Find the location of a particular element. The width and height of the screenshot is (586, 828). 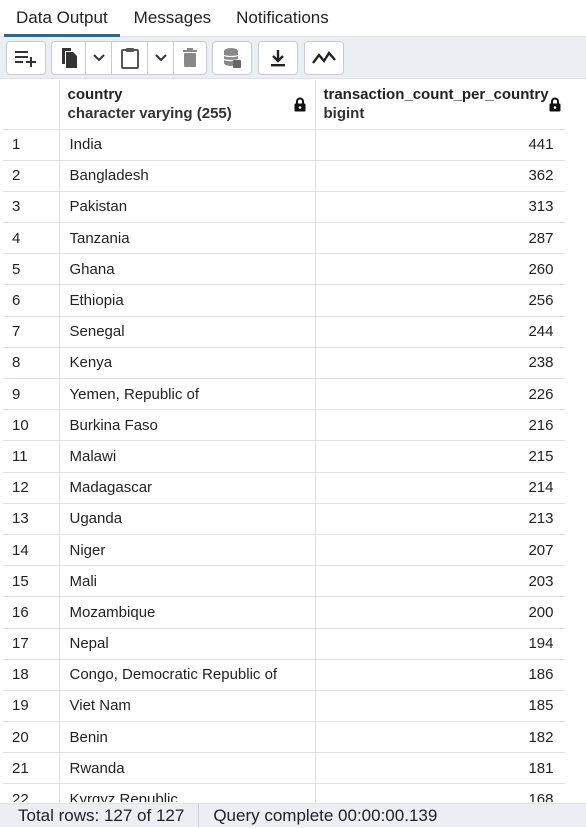

row-number: 3 is located at coordinates (31, 207).